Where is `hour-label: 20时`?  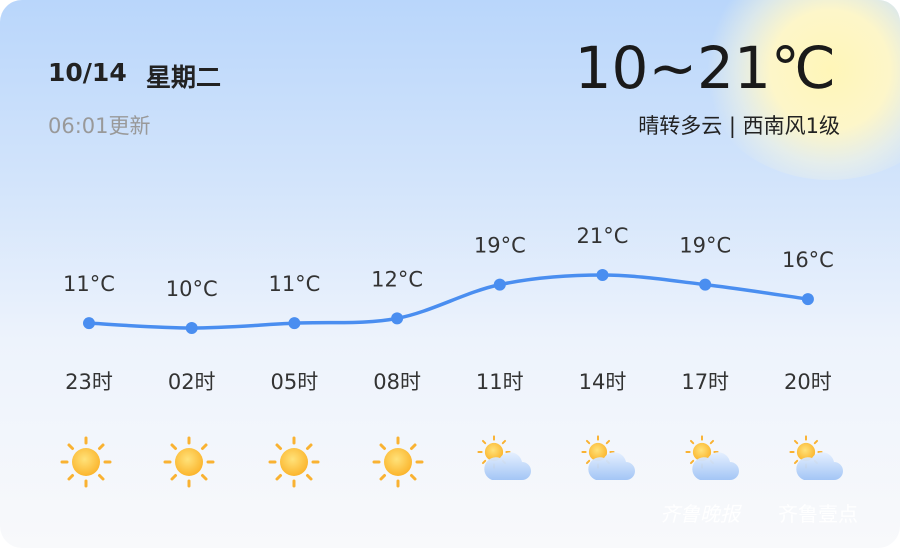
hour-label: 20时 is located at coordinates (808, 382).